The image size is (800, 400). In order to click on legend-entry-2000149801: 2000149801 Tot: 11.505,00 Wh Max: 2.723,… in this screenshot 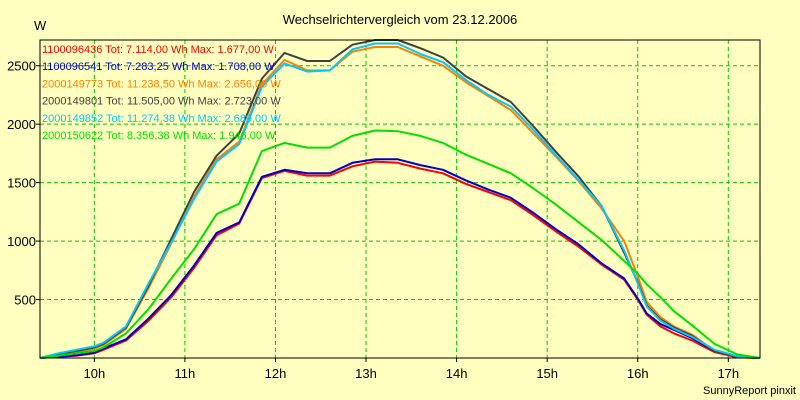, I will do `click(161, 102)`.